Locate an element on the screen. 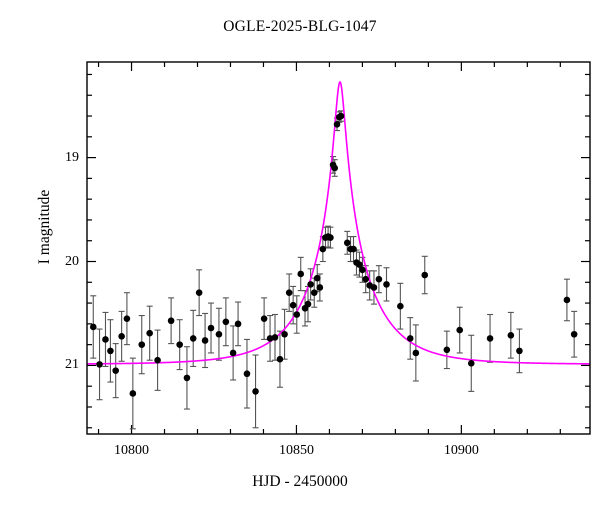 The image size is (600, 512). x-tick-label: 10900 is located at coordinates (461, 450).